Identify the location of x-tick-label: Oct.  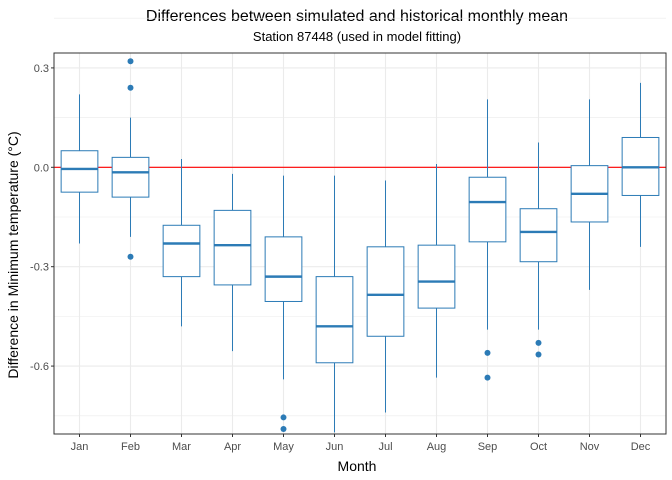
(538, 447).